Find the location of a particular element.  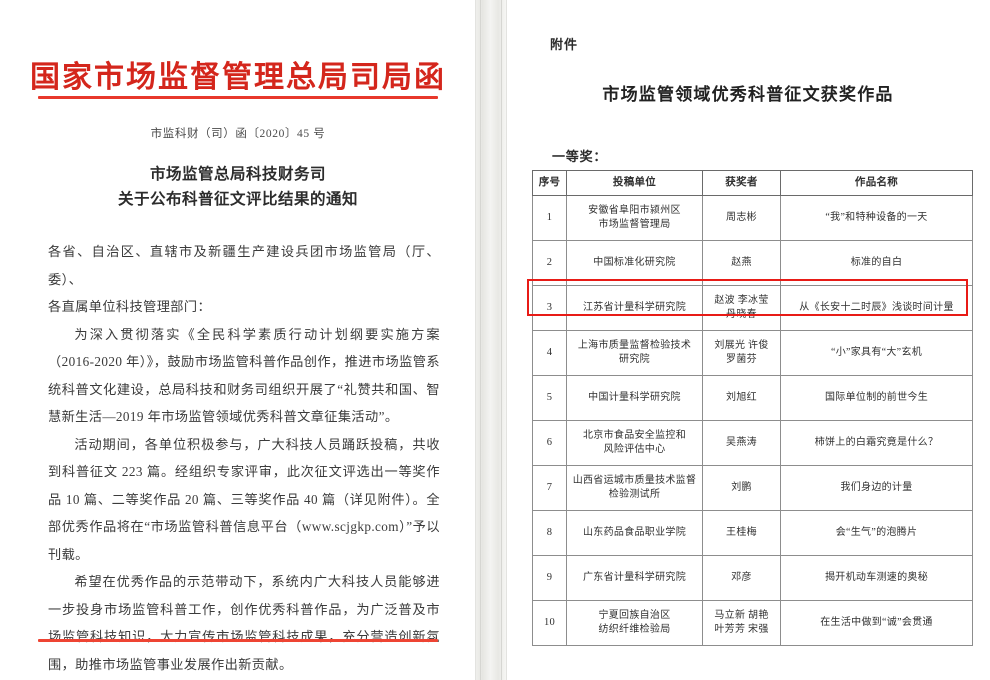

table-row: 9 广东省计量科学研究院 邓彦 揭开机动车测速的奥秘 is located at coordinates (752, 578).